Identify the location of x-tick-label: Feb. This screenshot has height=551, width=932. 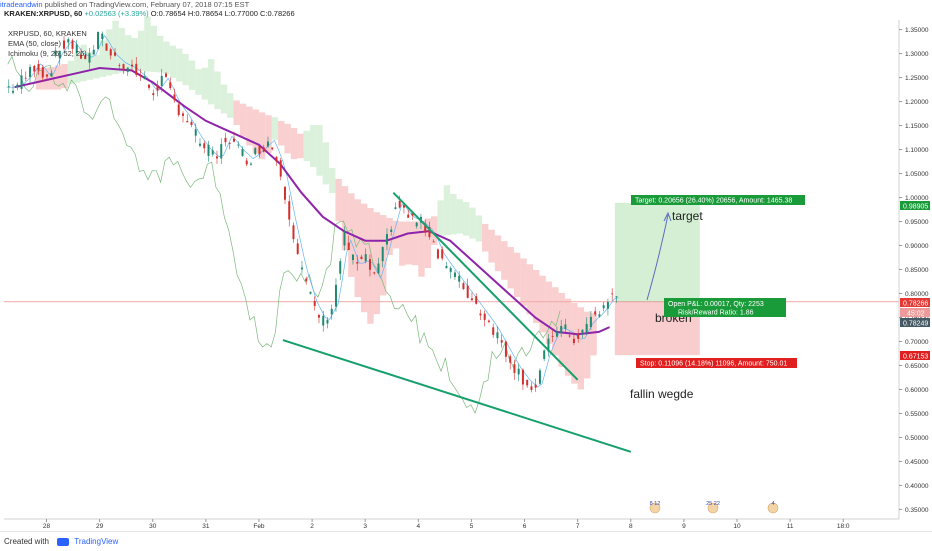
(259, 526).